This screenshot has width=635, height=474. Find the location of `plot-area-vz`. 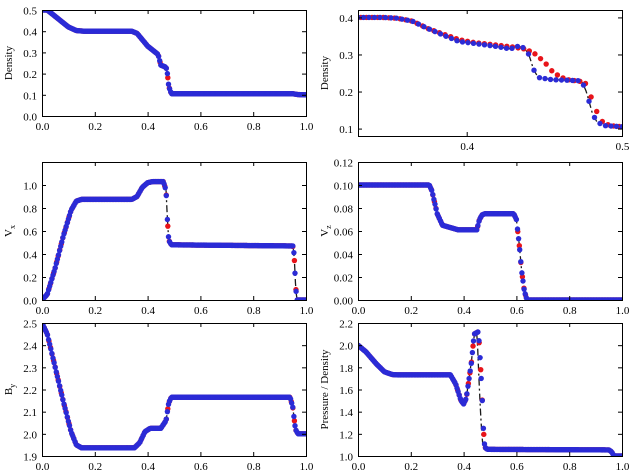

plot-area-vz is located at coordinates (490, 241).